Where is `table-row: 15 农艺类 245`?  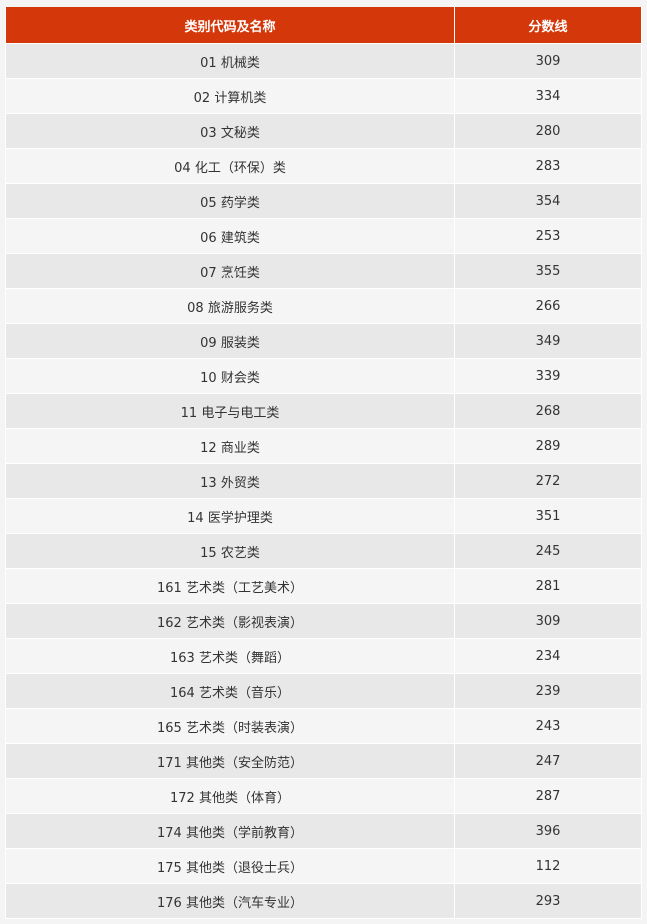 table-row: 15 农艺类 245 is located at coordinates (323, 551).